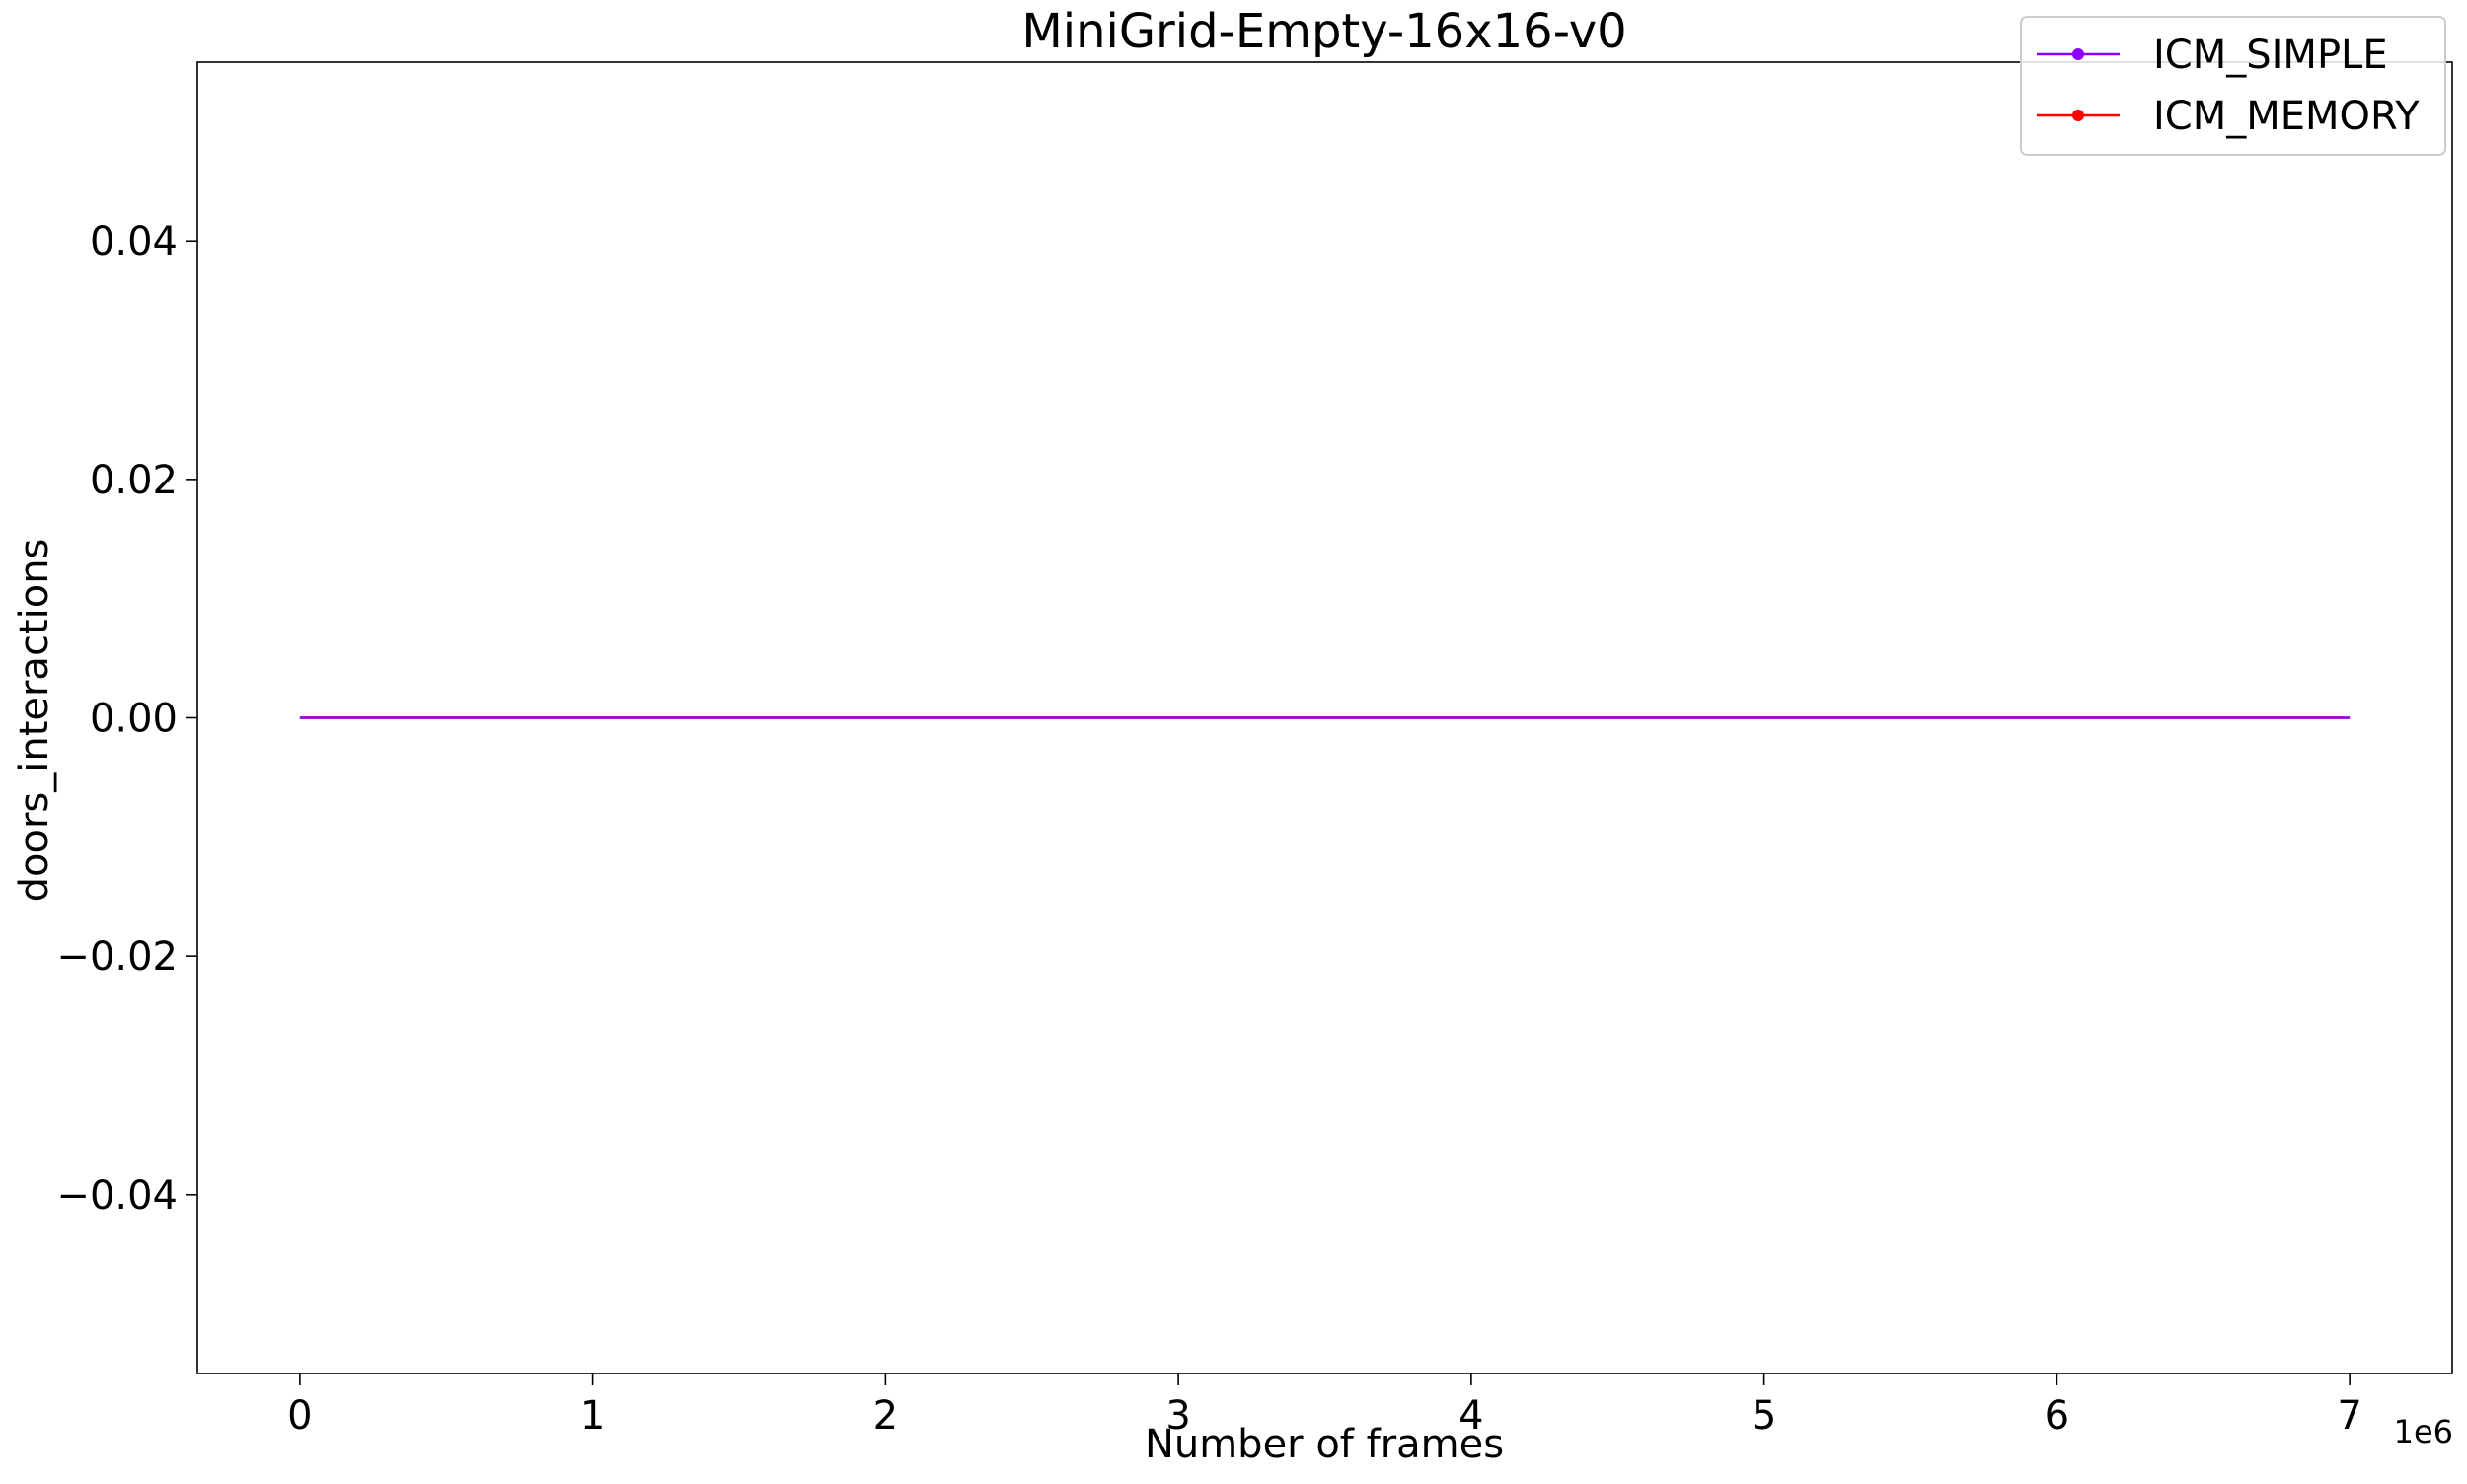 Image resolution: width=2467 pixels, height=1484 pixels. I want to click on x-tick-label: 6, so click(2057, 1416).